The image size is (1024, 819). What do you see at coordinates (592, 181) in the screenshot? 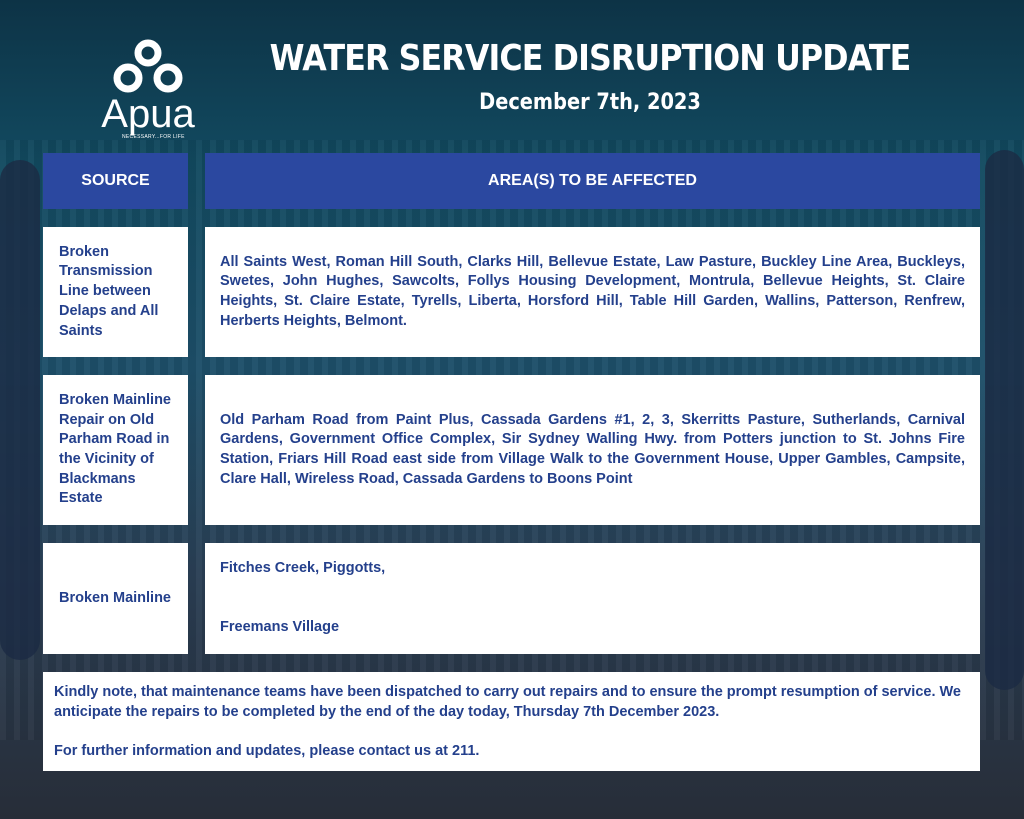
I see `header-areas: AREA(S) TO BE AFFECTED` at bounding box center [592, 181].